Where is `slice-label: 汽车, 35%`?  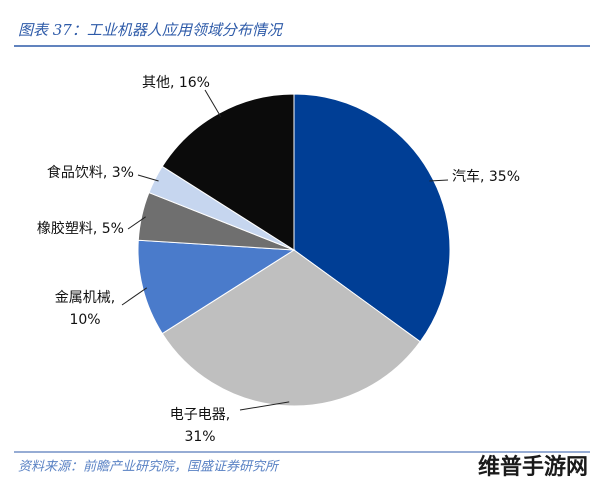
slice-label: 汽车, 35% is located at coordinates (486, 176).